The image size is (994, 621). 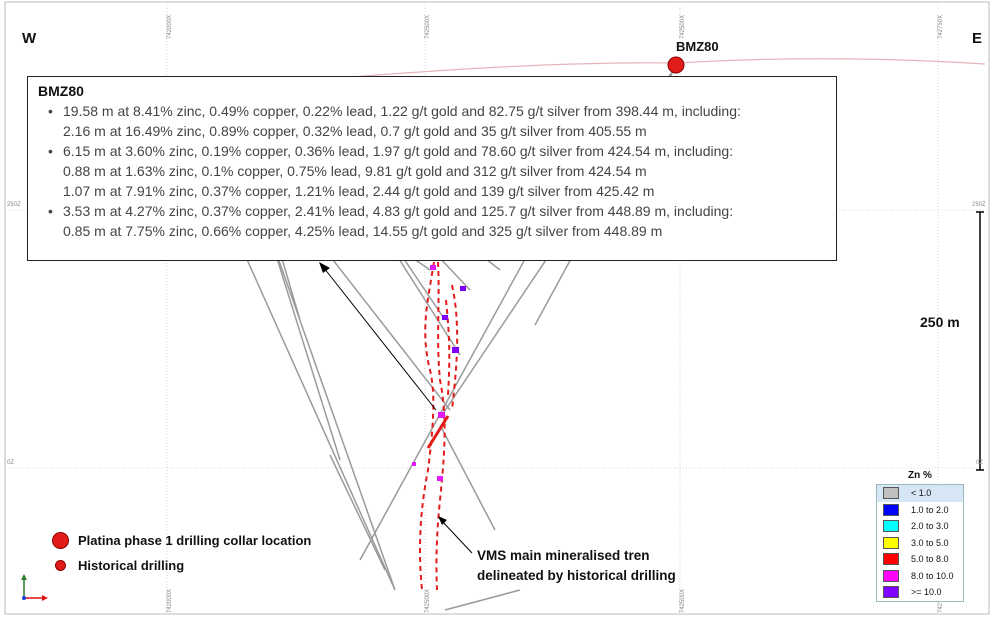 What do you see at coordinates (170, 27) in the screenshot?
I see `grid-label-top-1: 742000X` at bounding box center [170, 27].